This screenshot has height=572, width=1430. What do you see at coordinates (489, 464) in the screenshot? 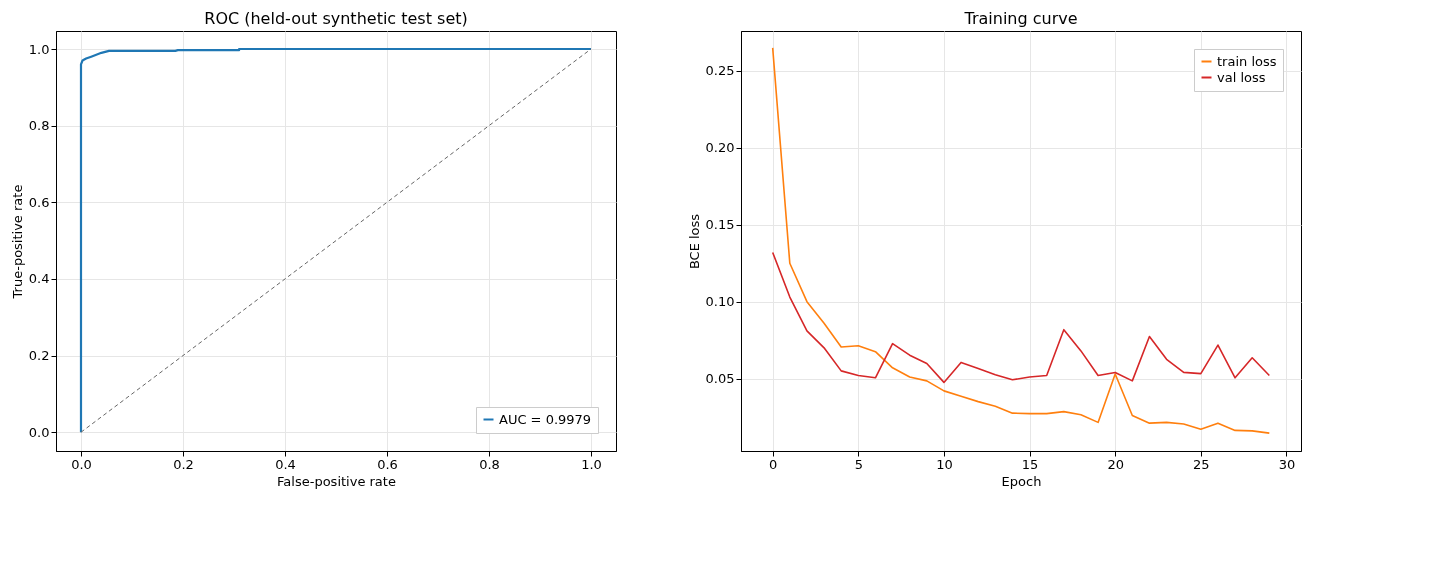
I see `x-tick-label: 0.8` at bounding box center [489, 464].